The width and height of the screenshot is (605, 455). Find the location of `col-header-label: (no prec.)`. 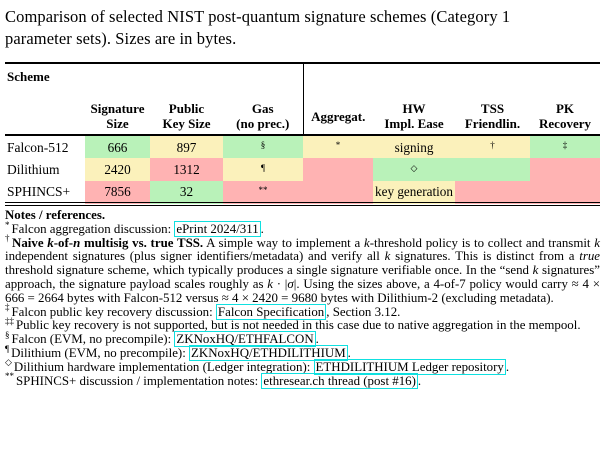

col-header-label: (no prec.) is located at coordinates (263, 123).